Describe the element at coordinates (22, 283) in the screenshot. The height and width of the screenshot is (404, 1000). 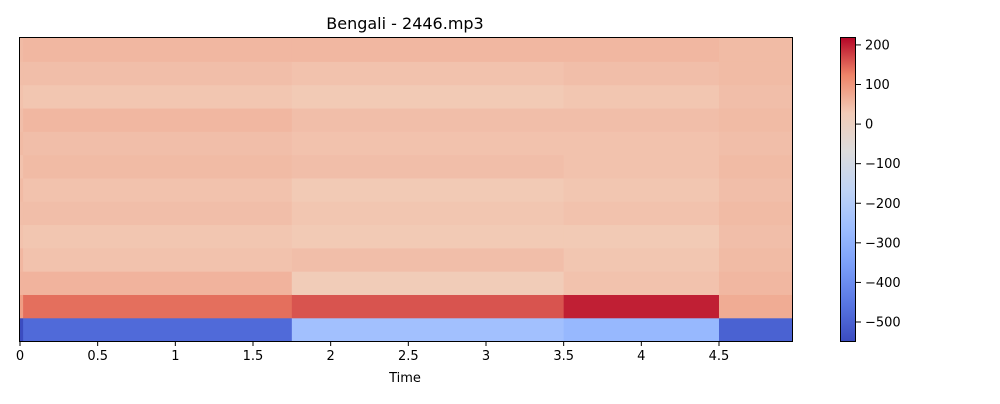
I see `heatmap-cell-s0-c2` at that location.